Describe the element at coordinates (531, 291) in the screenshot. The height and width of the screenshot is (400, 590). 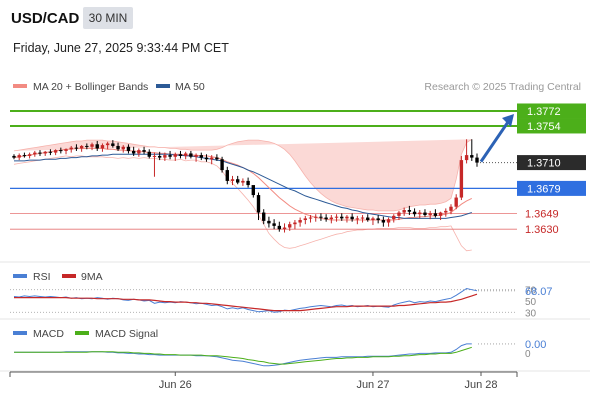
I see `rsi-ref-label: 70` at that location.